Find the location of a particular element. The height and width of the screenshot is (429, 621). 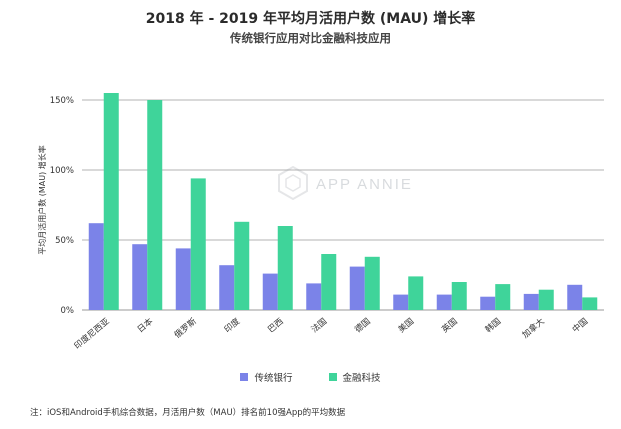

legend: 传统银行 金融科技 is located at coordinates (310, 377).